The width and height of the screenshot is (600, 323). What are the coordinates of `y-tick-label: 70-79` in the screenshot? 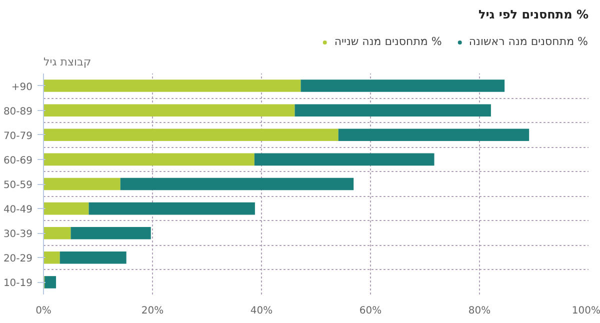 It's located at (18, 136).